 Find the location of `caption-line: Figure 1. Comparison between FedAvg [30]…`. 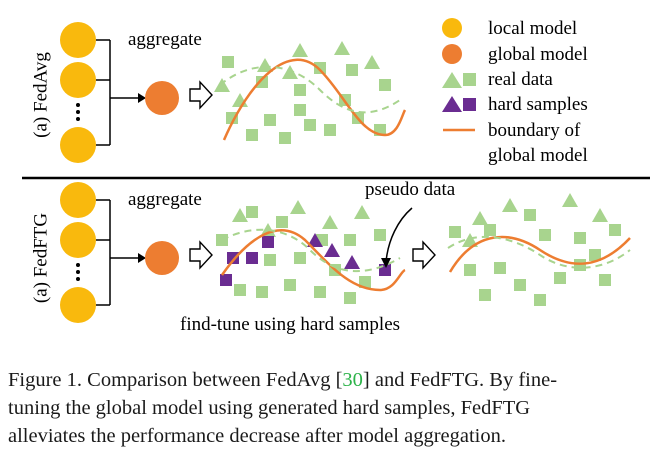

caption-line: Figure 1. Comparison between FedAvg [30]… is located at coordinates (282, 380).